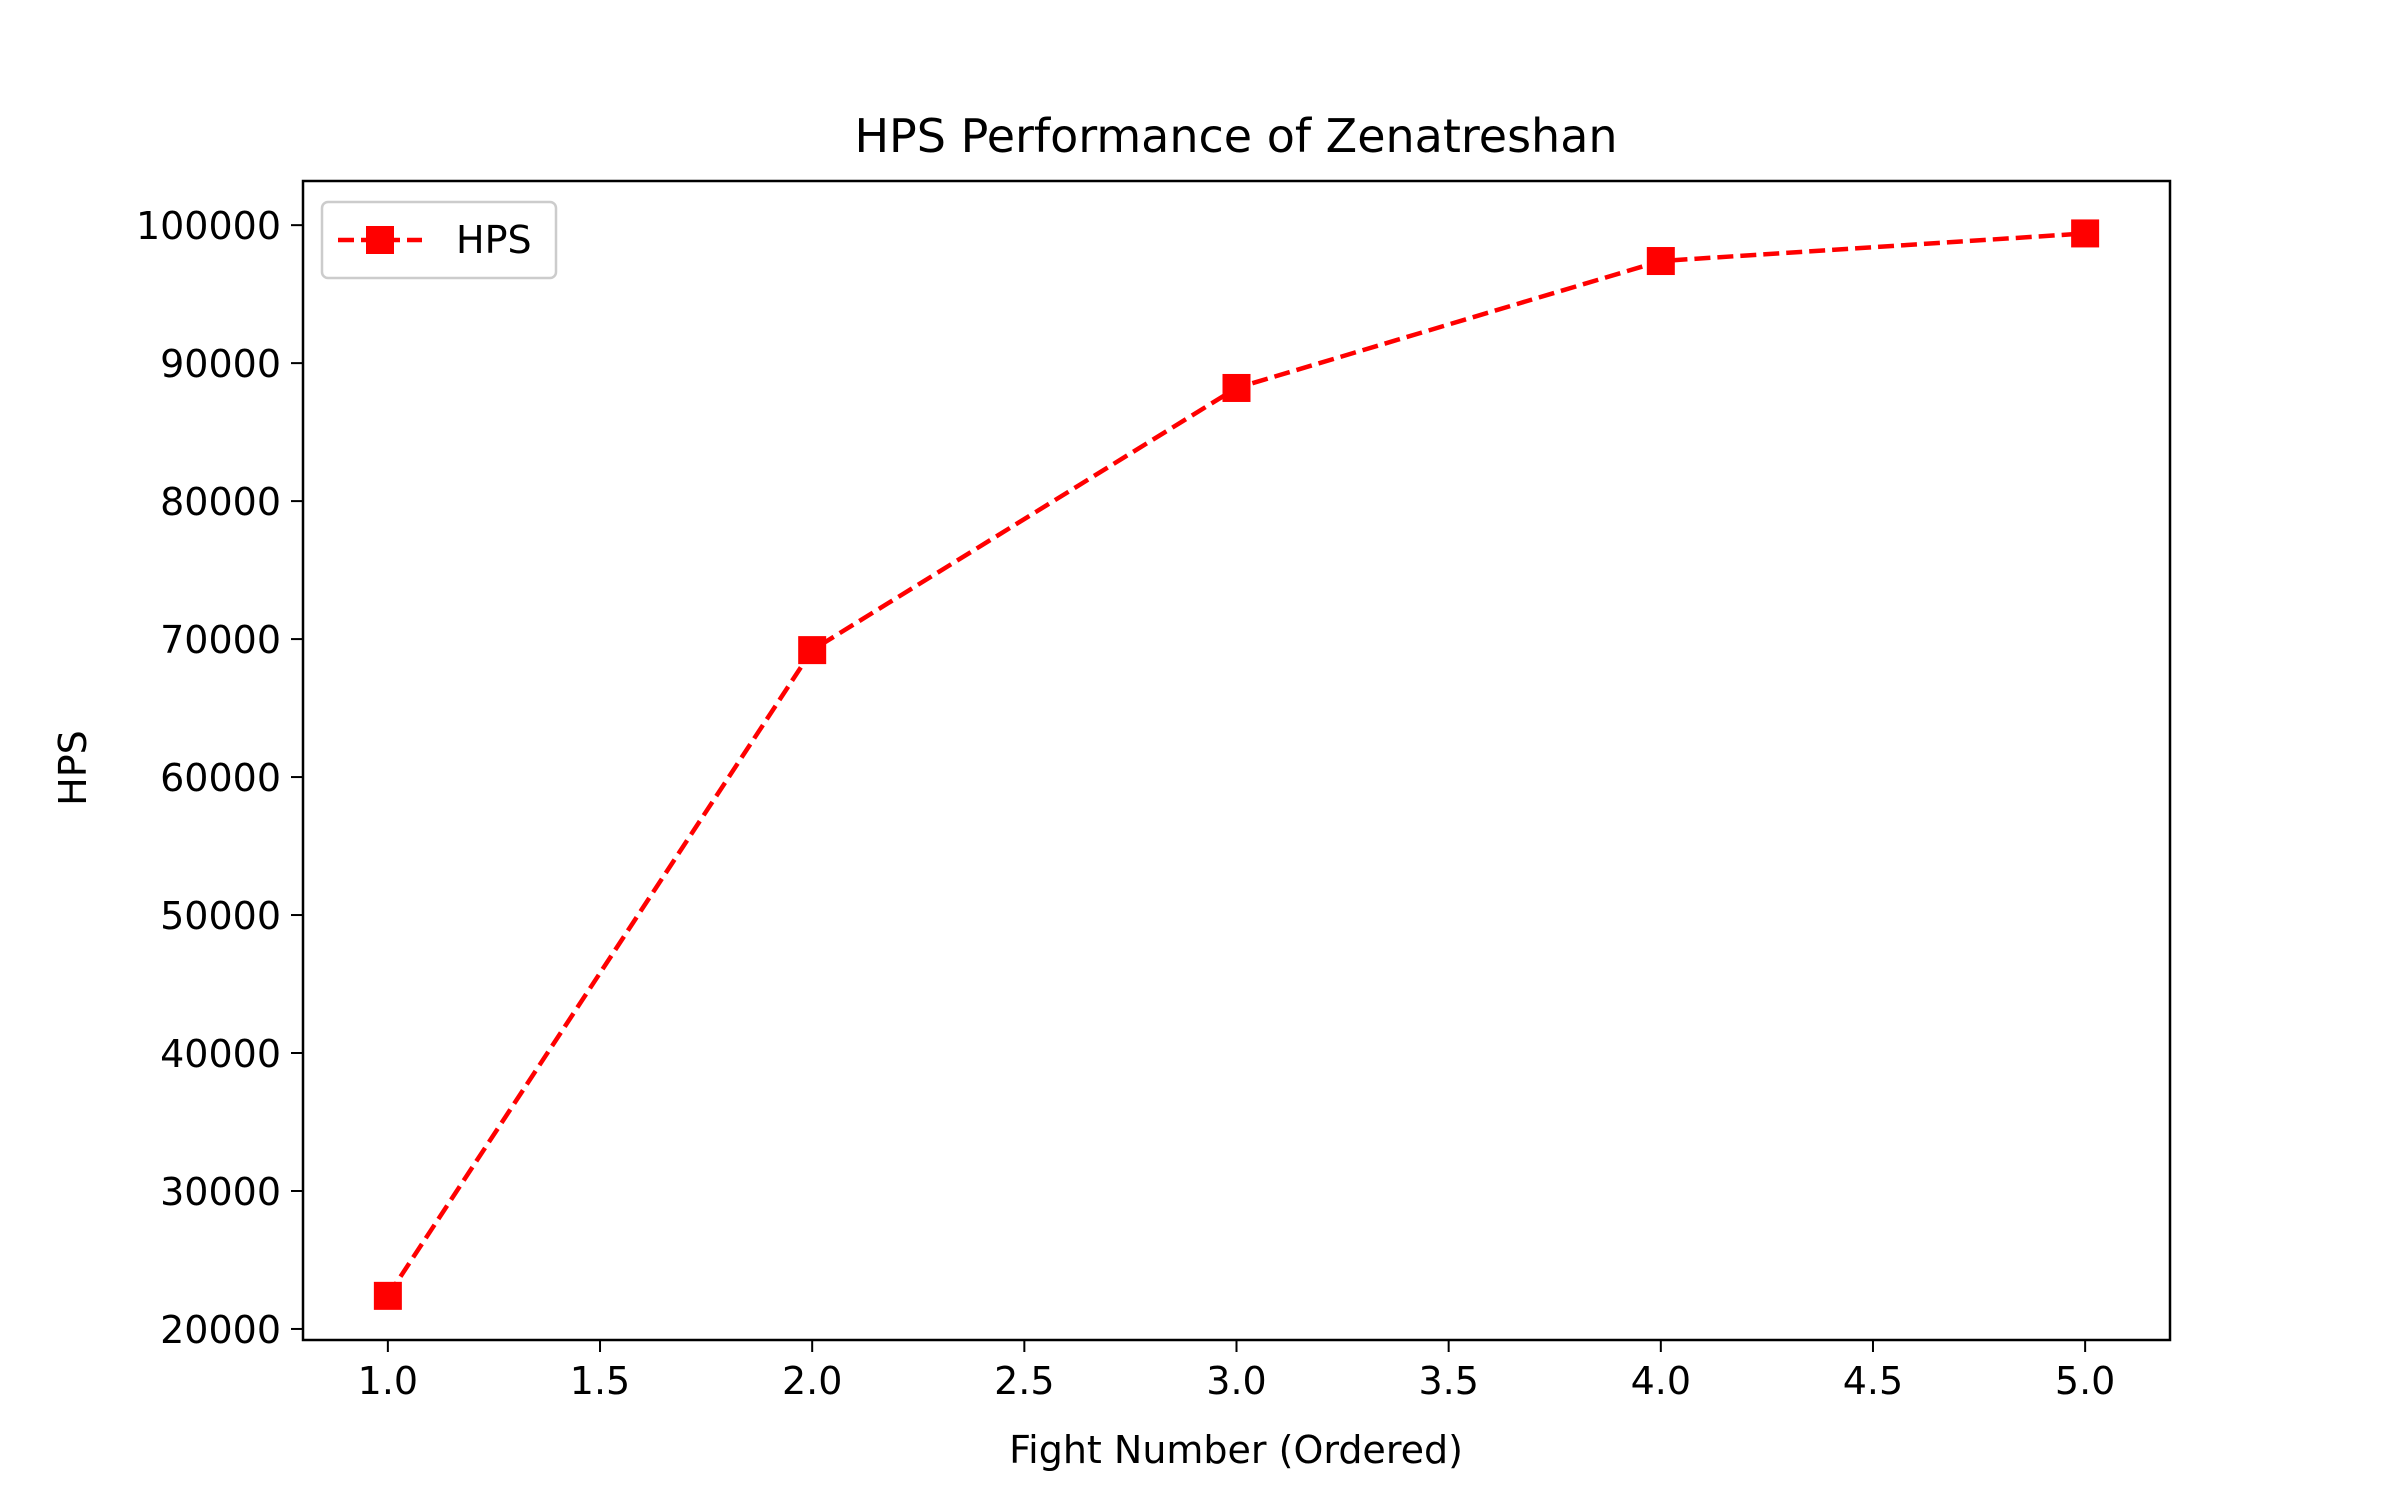 The width and height of the screenshot is (2400, 1504). Describe the element at coordinates (812, 1381) in the screenshot. I see `x-tick-label: 2.0` at that location.